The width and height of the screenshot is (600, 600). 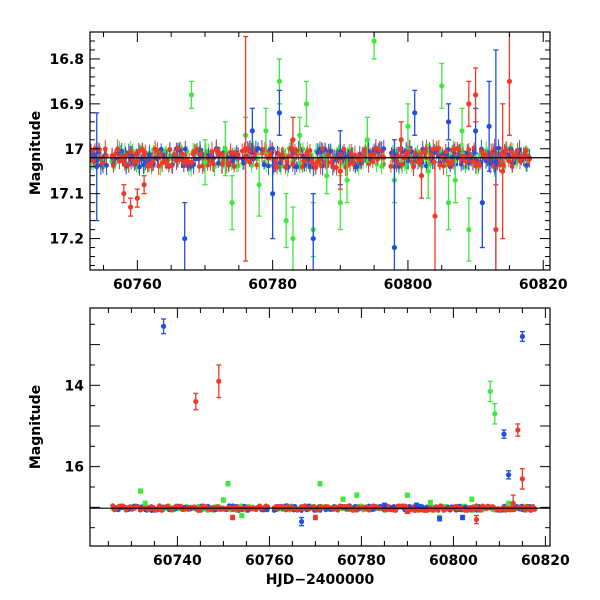 What do you see at coordinates (325, 450) in the screenshot?
I see `green-series` at bounding box center [325, 450].